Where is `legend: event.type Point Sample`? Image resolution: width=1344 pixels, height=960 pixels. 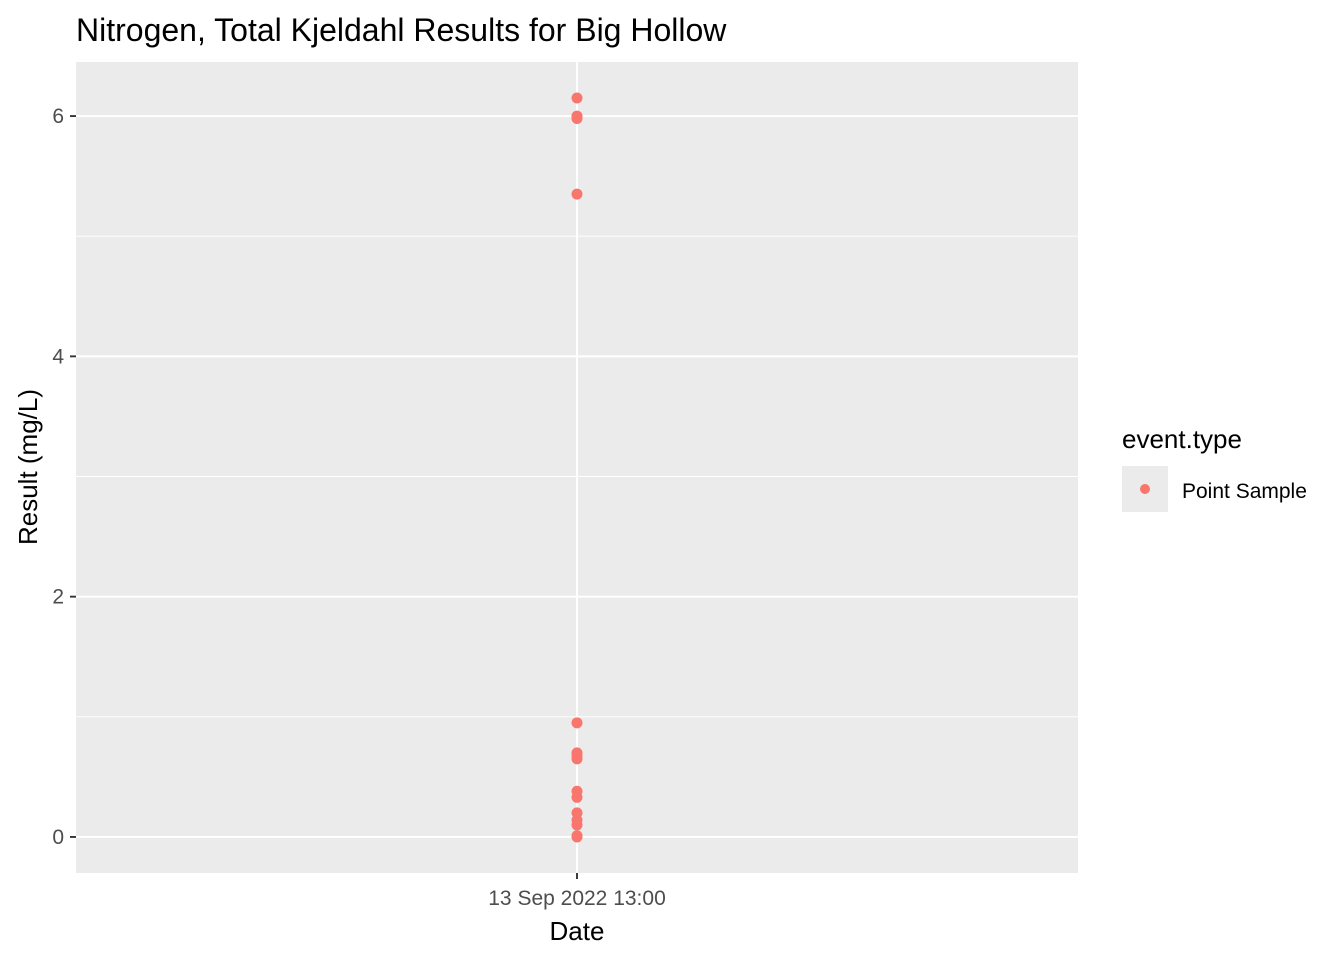
legend: event.type Point Sample is located at coordinates (1214, 468).